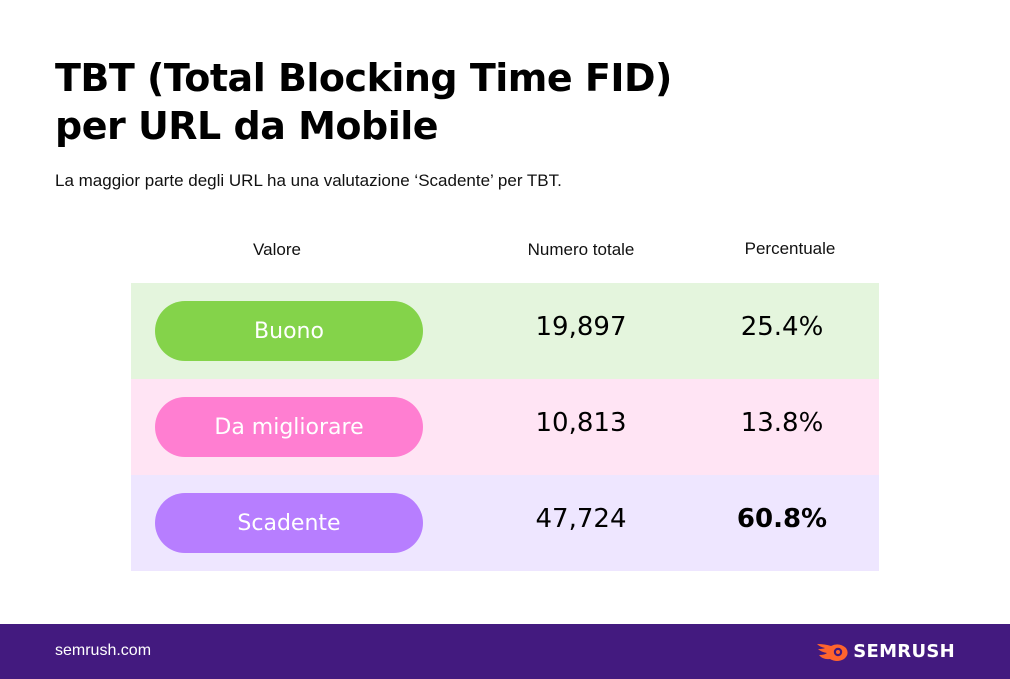 This screenshot has height=679, width=1010. I want to click on rating-pill-scadente: Scadente, so click(289, 523).